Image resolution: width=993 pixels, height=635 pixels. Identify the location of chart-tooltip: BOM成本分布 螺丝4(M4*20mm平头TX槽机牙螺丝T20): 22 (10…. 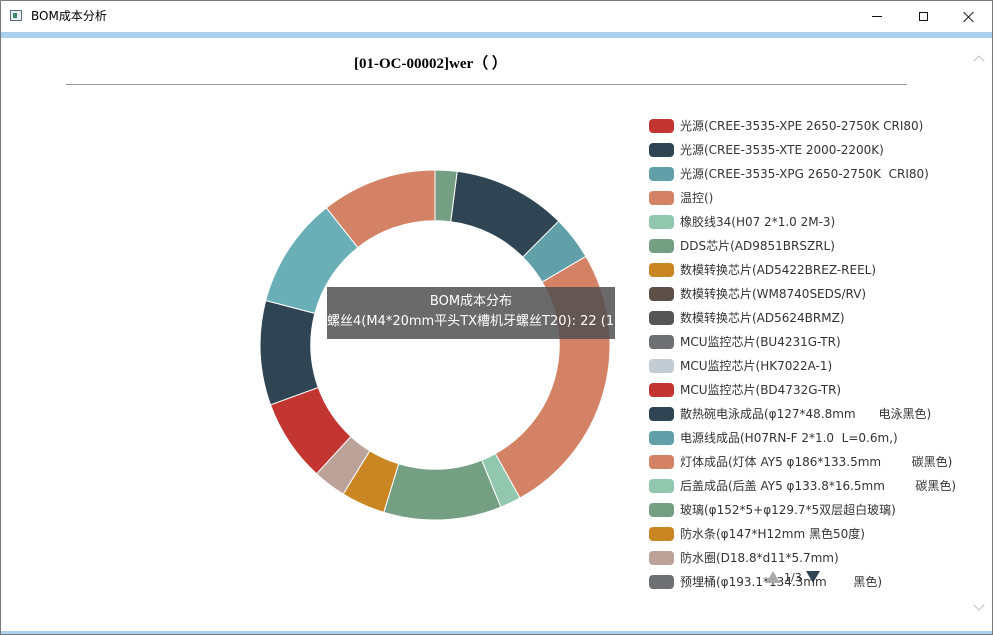
(471, 313).